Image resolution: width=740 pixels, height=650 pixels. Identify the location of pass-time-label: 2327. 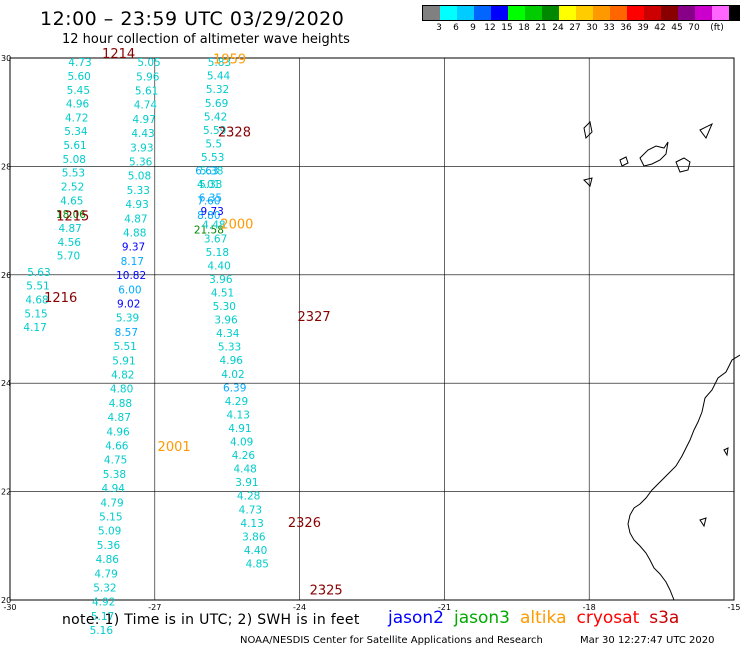
(314, 317).